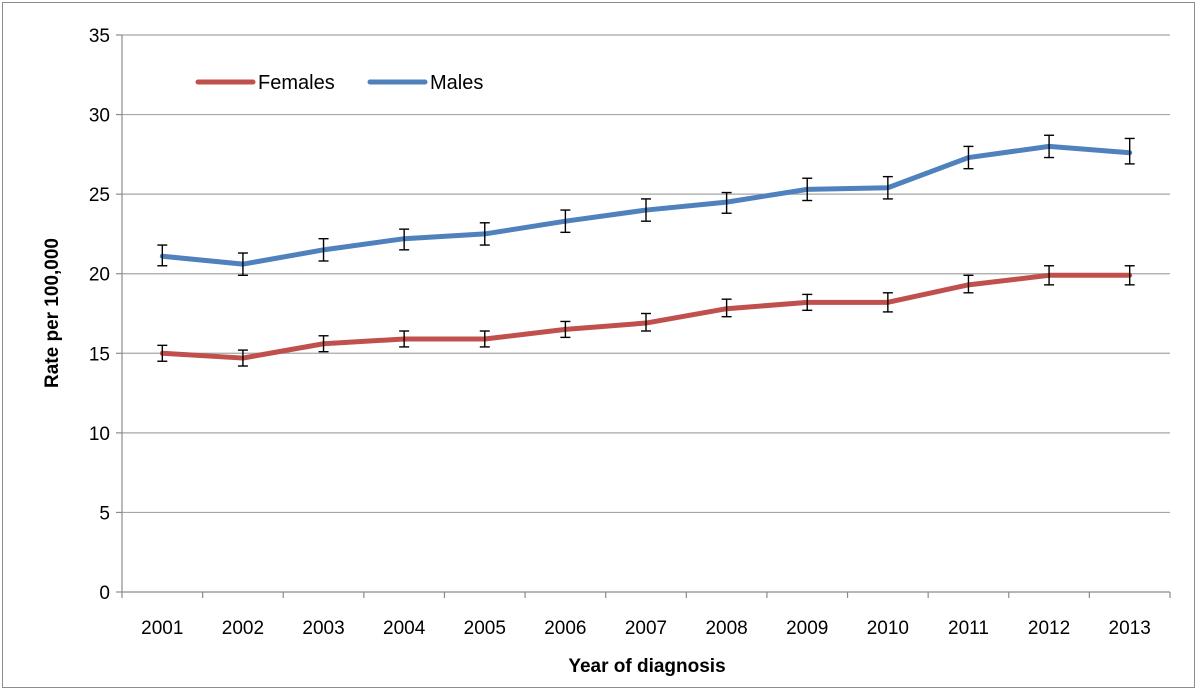 The width and height of the screenshot is (1198, 691). I want to click on y-tick-label: 25, so click(99, 195).